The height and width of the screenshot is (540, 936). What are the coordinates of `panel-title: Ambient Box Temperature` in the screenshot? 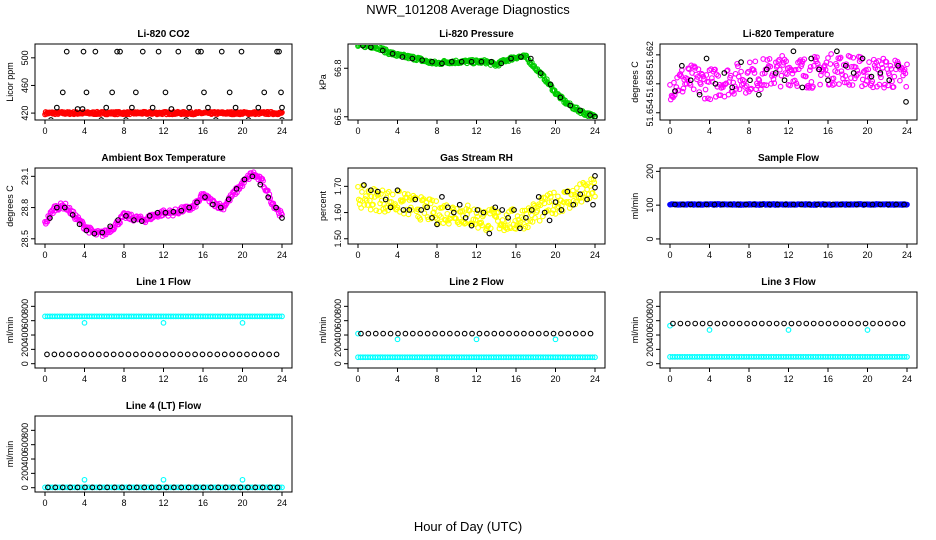 It's located at (163, 158).